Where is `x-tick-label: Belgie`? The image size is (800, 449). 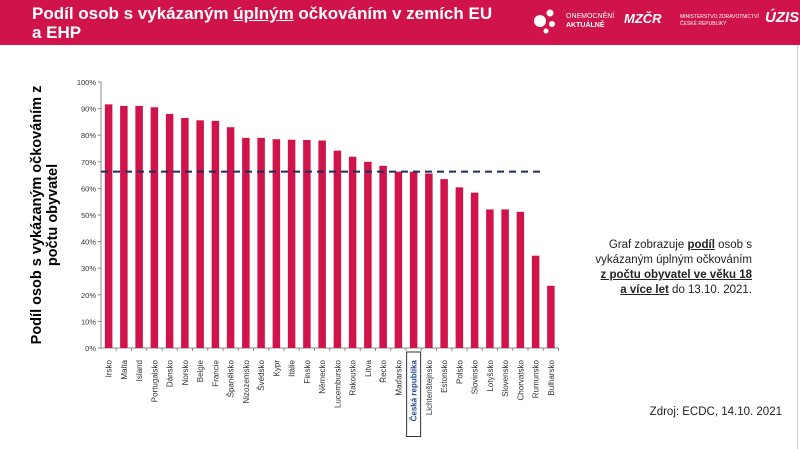
x-tick-label: Belgie is located at coordinates (200, 370).